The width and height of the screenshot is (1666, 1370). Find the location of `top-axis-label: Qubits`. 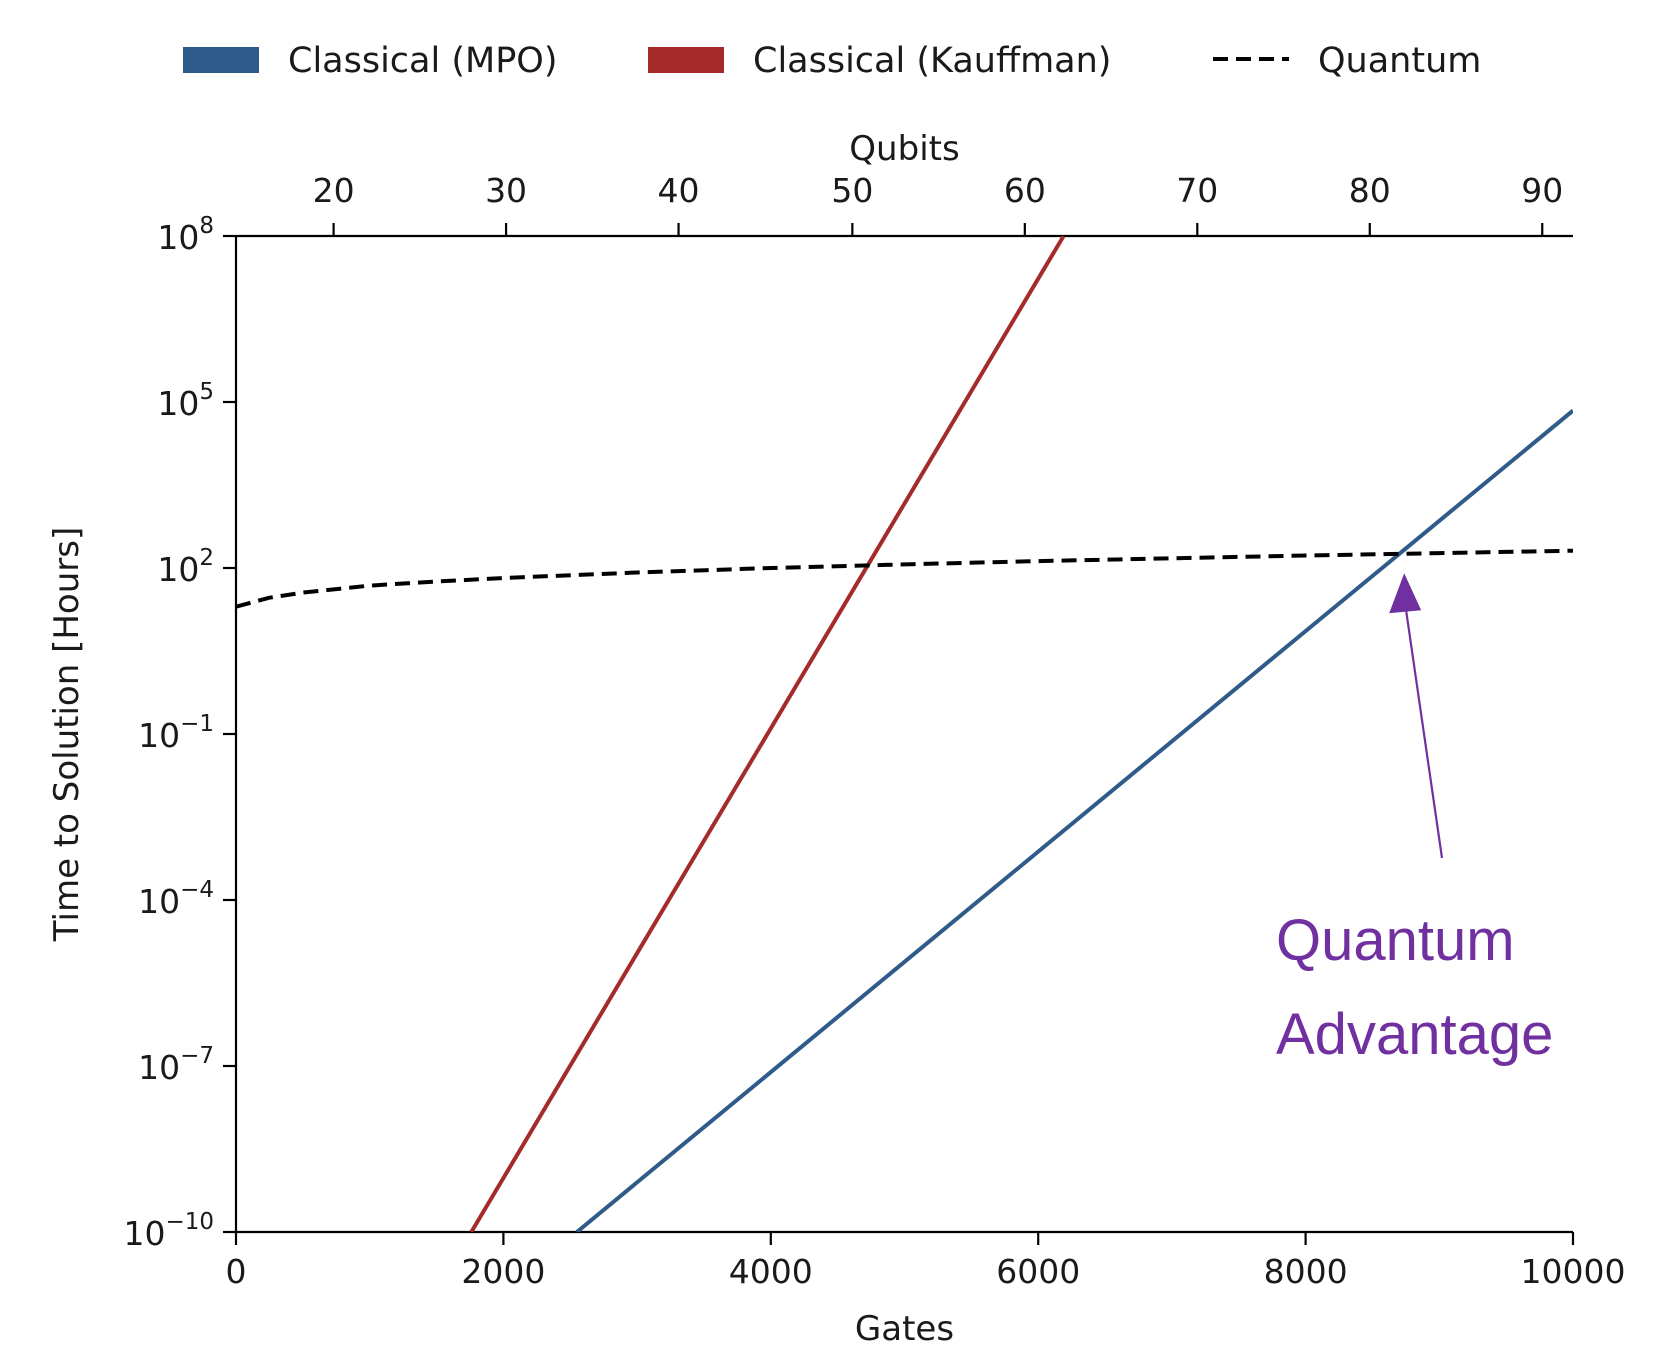

top-axis-label: Qubits is located at coordinates (904, 149).